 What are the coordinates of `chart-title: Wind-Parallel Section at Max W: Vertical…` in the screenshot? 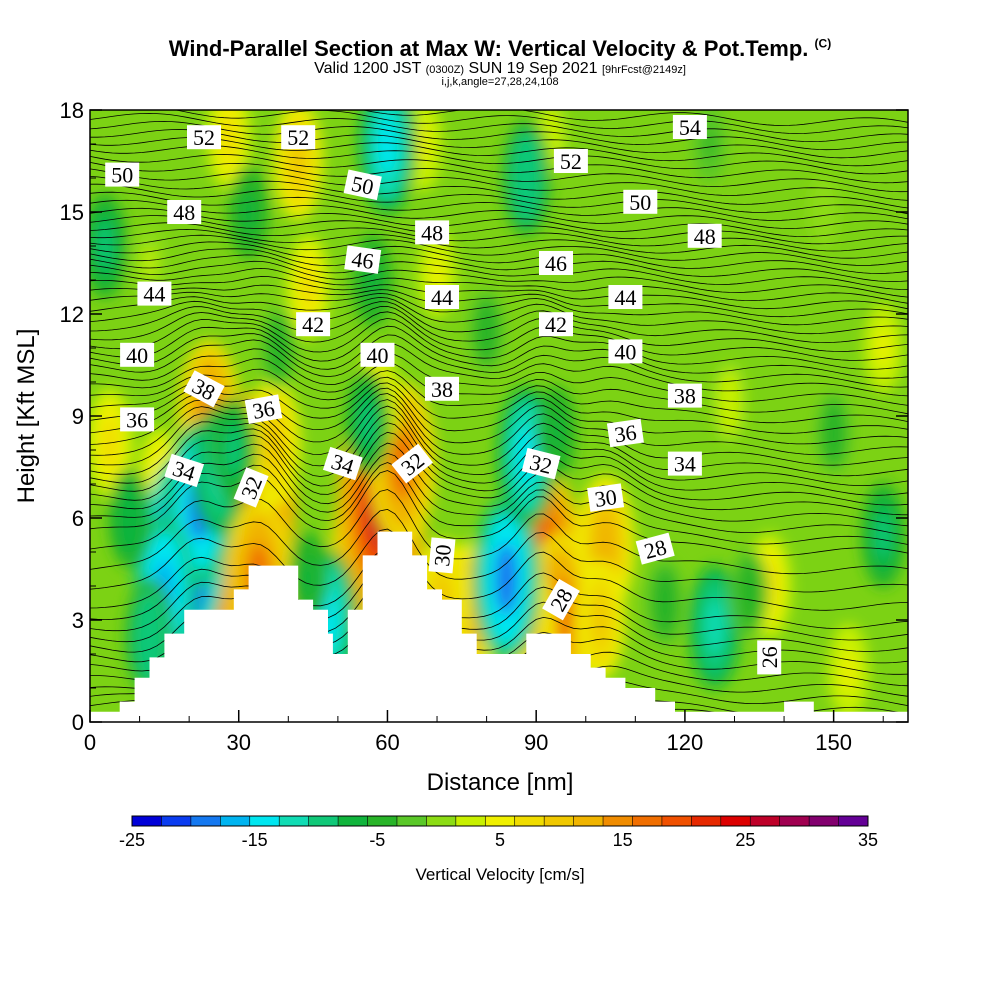 It's located at (500, 49).